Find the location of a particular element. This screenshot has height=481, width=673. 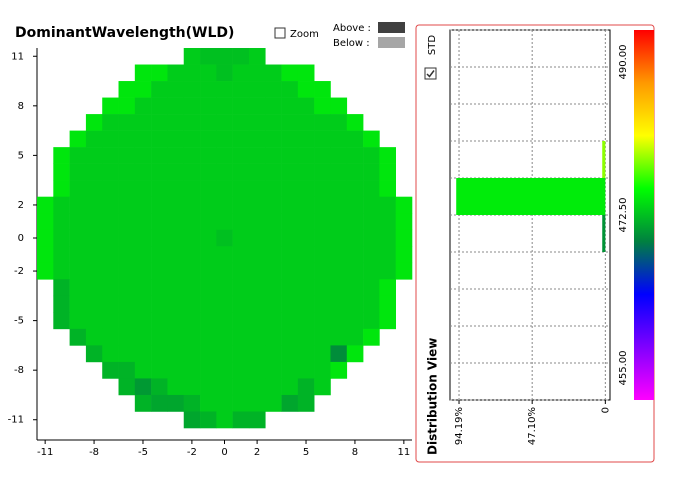

checkmark is located at coordinates (430, 74).